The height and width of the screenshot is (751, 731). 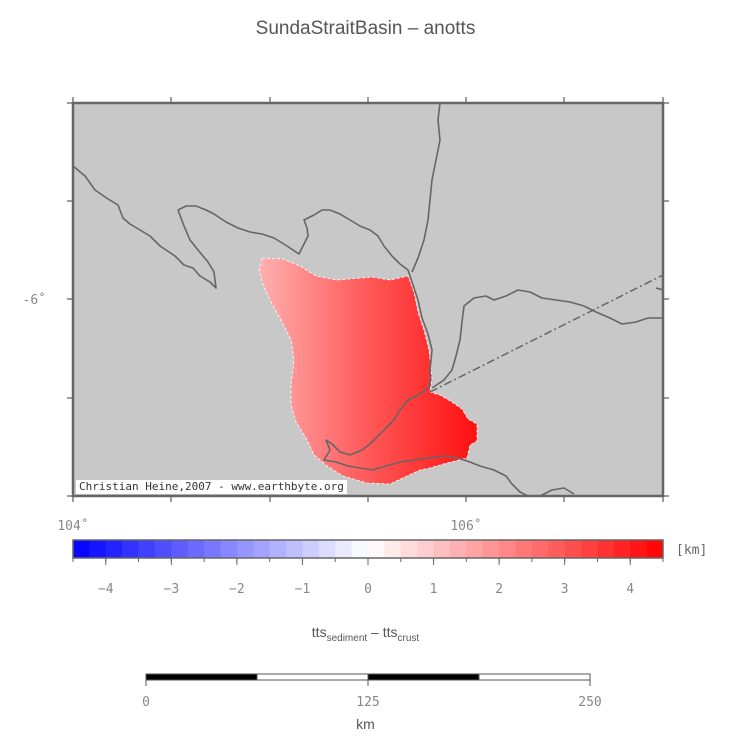 What do you see at coordinates (34, 300) in the screenshot?
I see `lat-tick-label: -6˚` at bounding box center [34, 300].